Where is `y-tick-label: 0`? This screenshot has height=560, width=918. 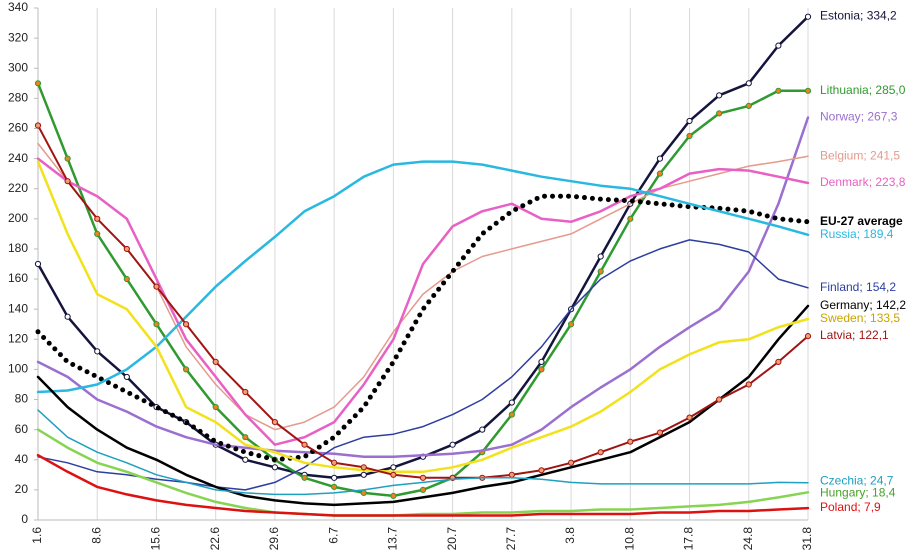 y-tick-label: 0 is located at coordinates (24, 519).